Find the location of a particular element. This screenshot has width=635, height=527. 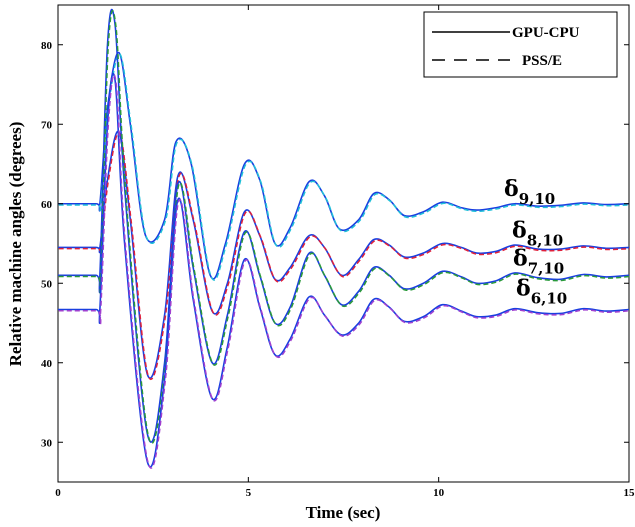

x-tick-label: 10 is located at coordinates (439, 493).